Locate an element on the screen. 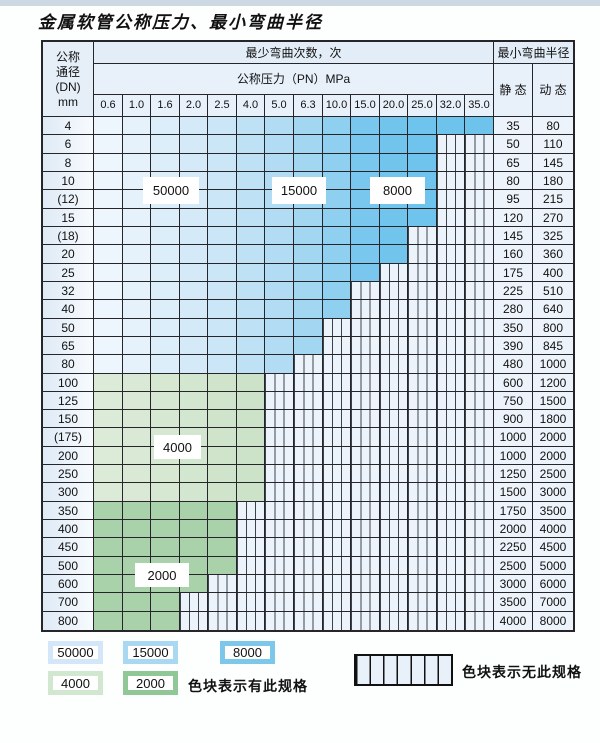  dn-cell-6: 6 is located at coordinates (68, 144).